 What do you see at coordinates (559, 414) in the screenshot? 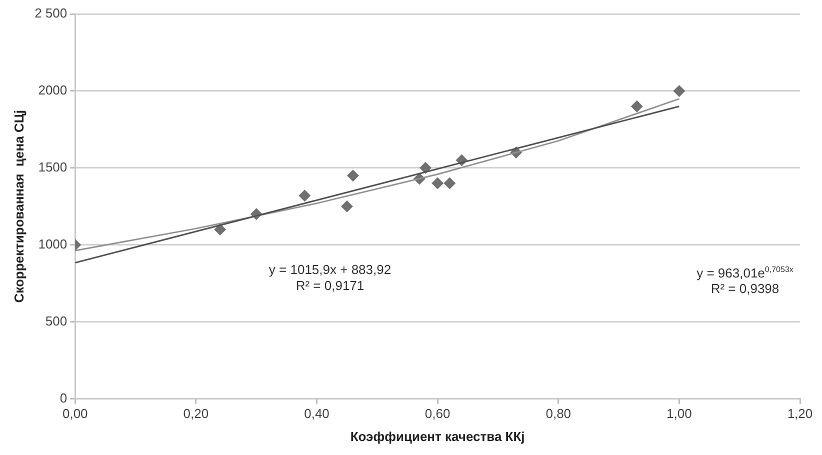
I see `x-tick-label: 0,80` at bounding box center [559, 414].